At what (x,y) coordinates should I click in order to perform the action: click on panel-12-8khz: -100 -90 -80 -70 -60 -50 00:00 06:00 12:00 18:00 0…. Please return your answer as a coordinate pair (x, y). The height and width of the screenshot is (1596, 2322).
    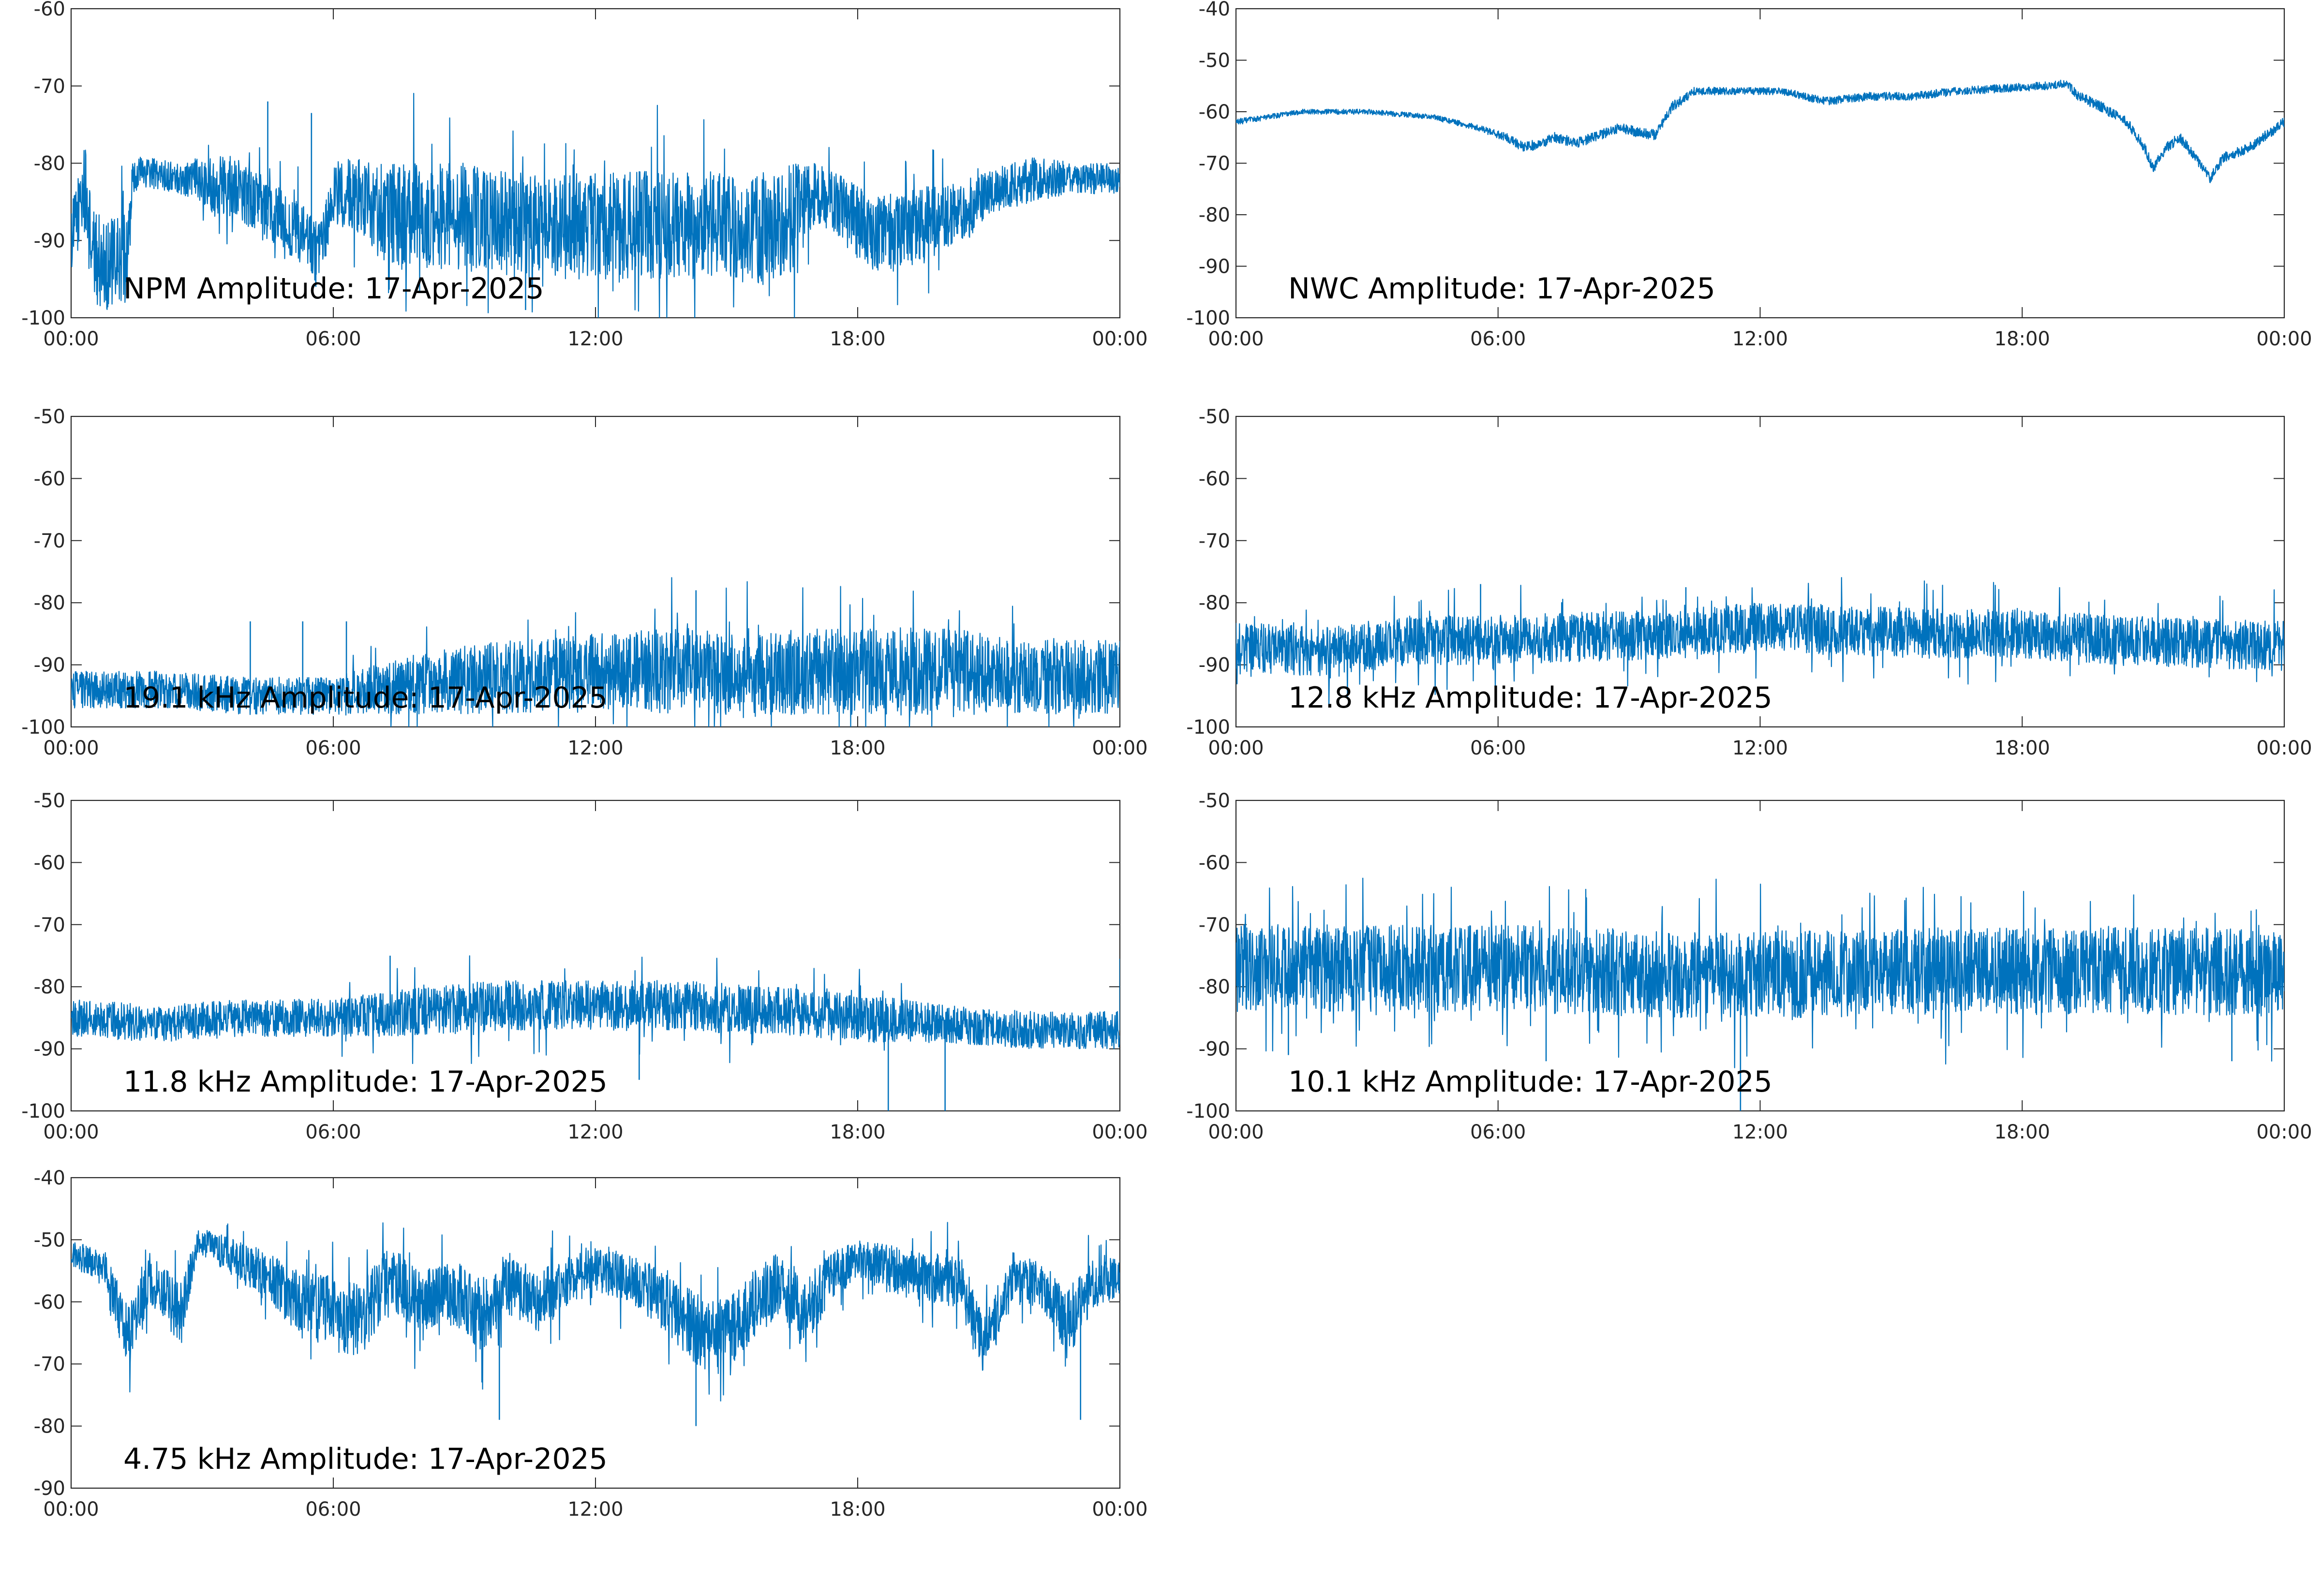
    Looking at the image, I should click on (1749, 582).